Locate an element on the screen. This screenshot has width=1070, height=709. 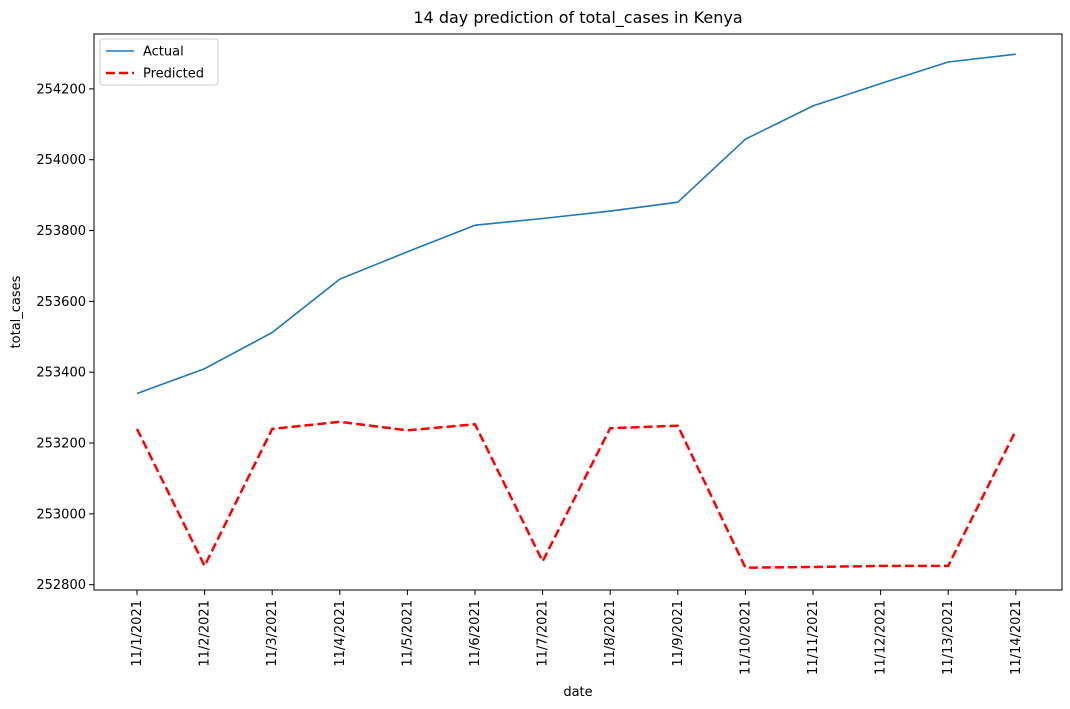
legend-label-actual: Actual is located at coordinates (163, 52).